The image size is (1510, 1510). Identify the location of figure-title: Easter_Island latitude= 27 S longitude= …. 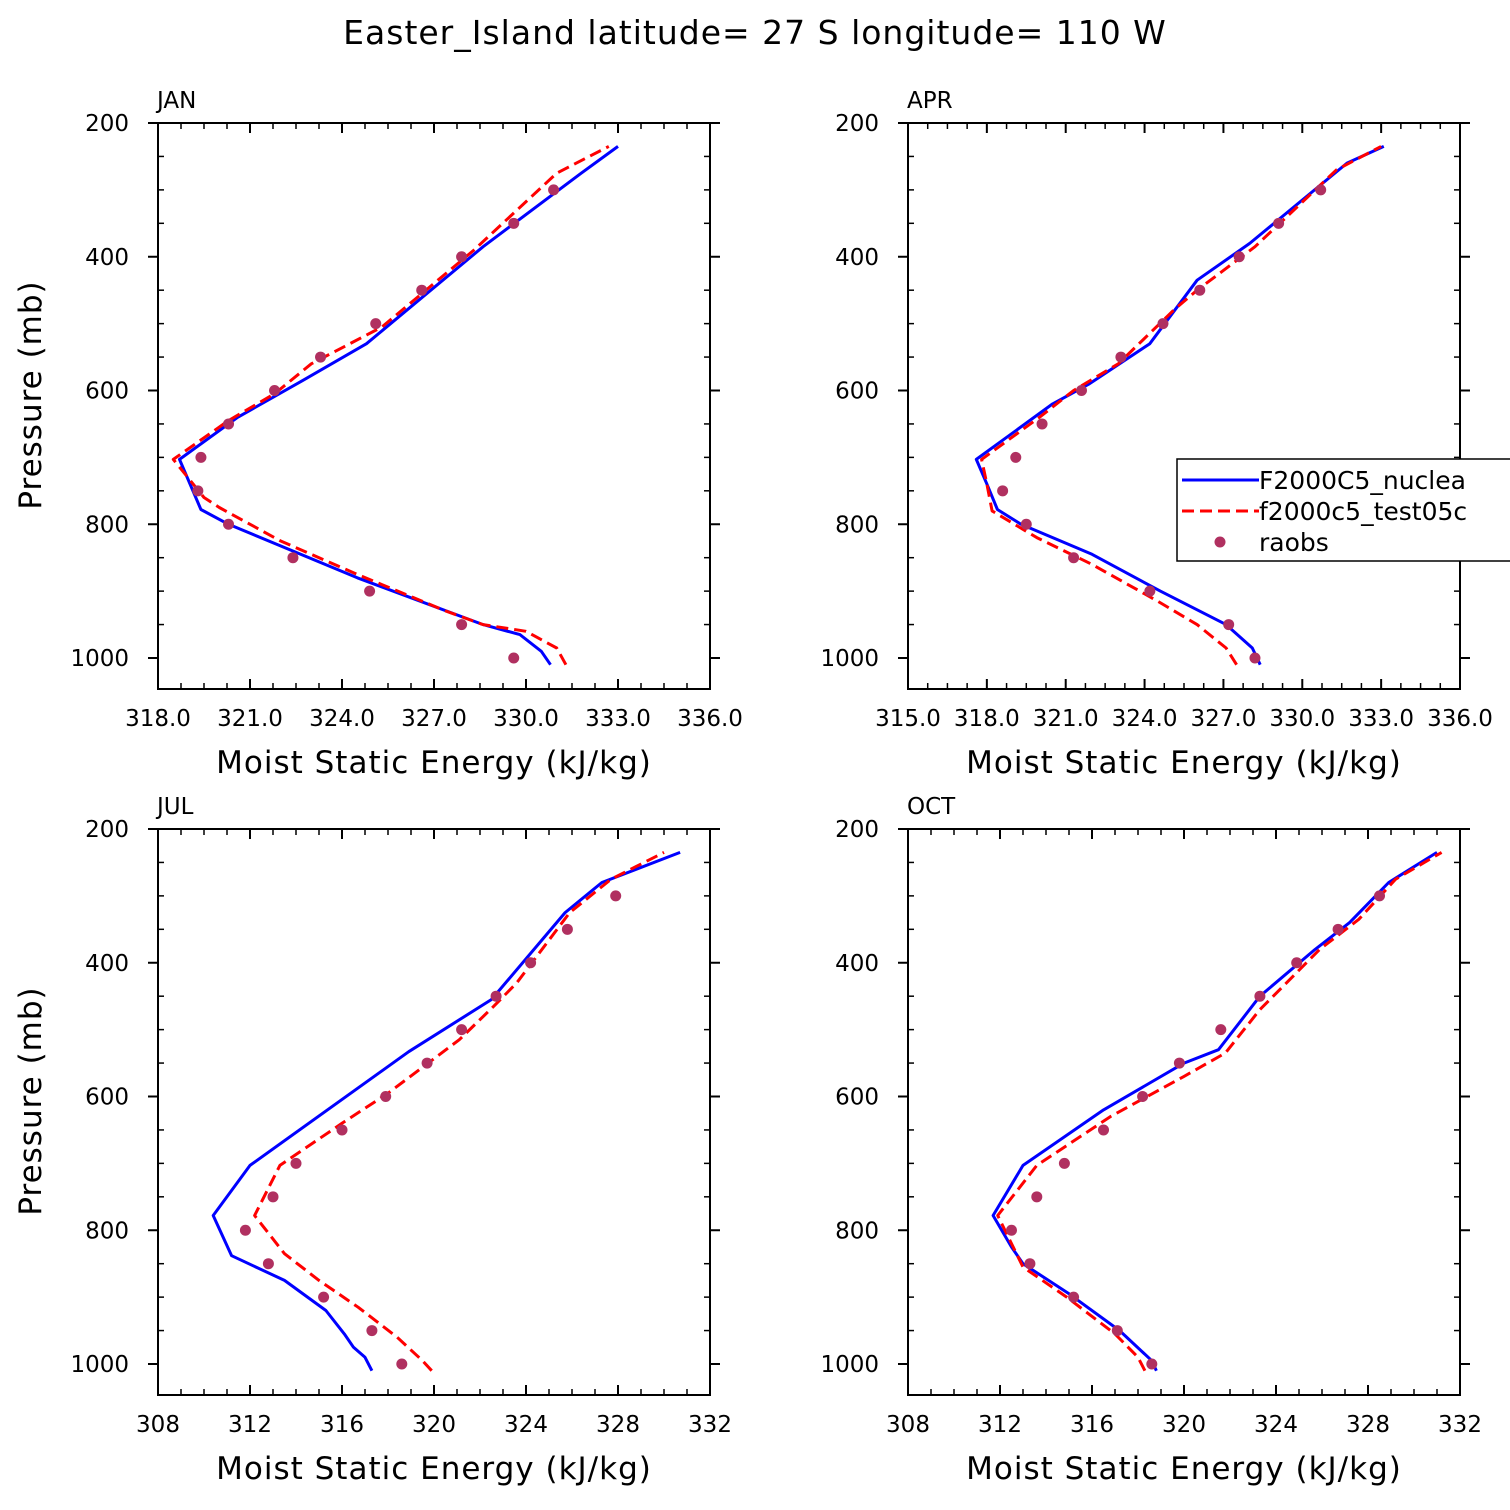
(755, 32).